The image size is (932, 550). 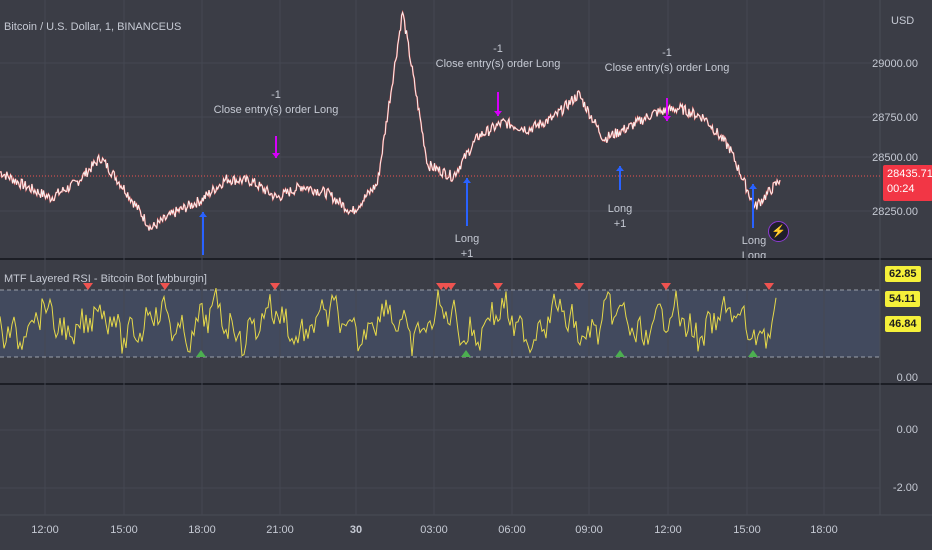 I want to click on lower-axis-label: 0.00, so click(x=907, y=430).